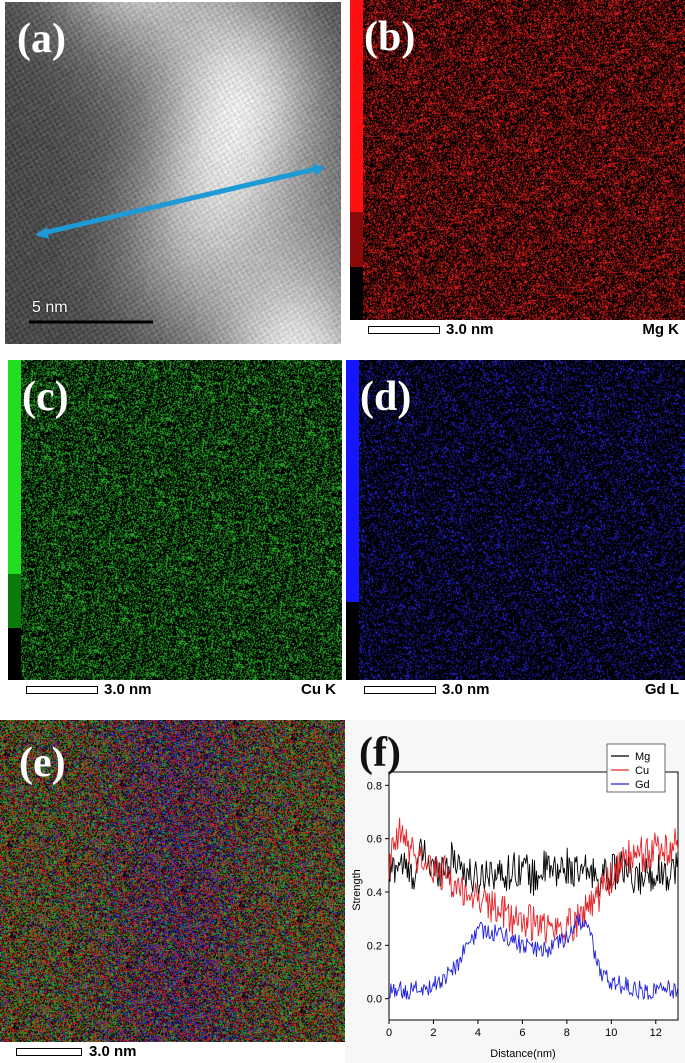 This screenshot has height=1063, width=685. Describe the element at coordinates (62, 690) in the screenshot. I see `scalebar-c` at that location.